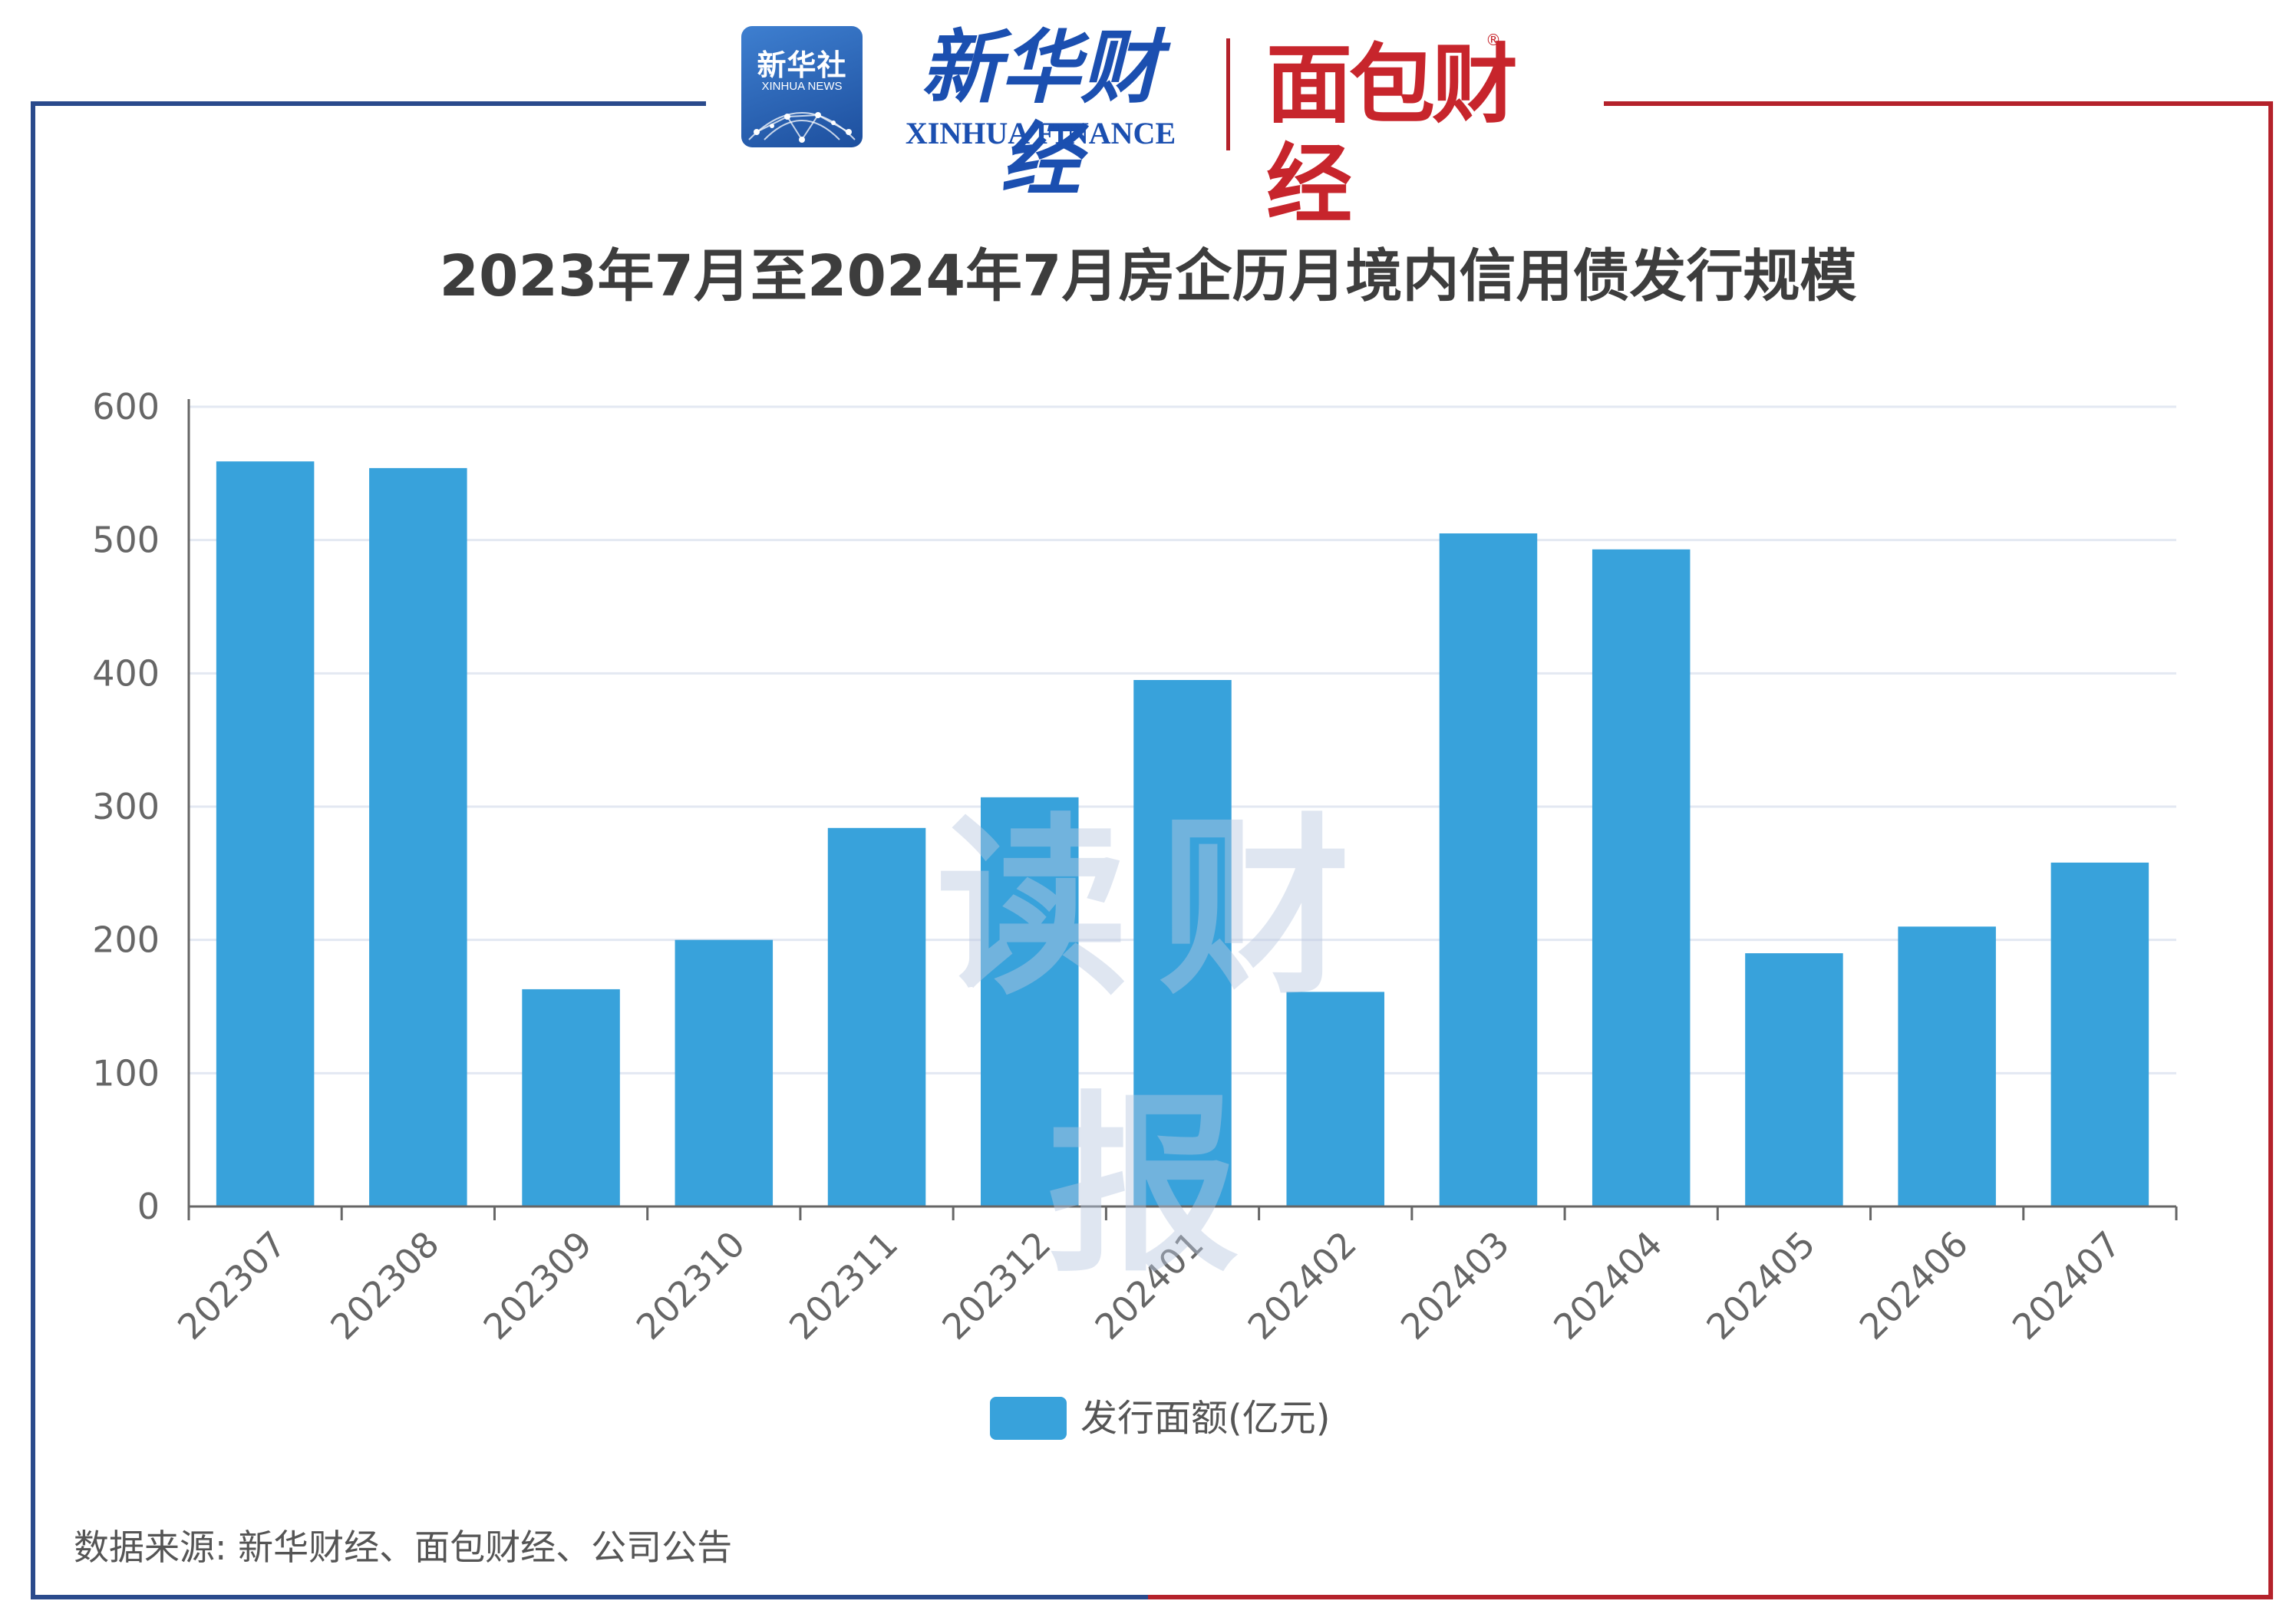 This screenshot has width=2296, height=1624. What do you see at coordinates (802, 65) in the screenshot?
I see `xinhua-badge-cn-text: 新华社` at bounding box center [802, 65].